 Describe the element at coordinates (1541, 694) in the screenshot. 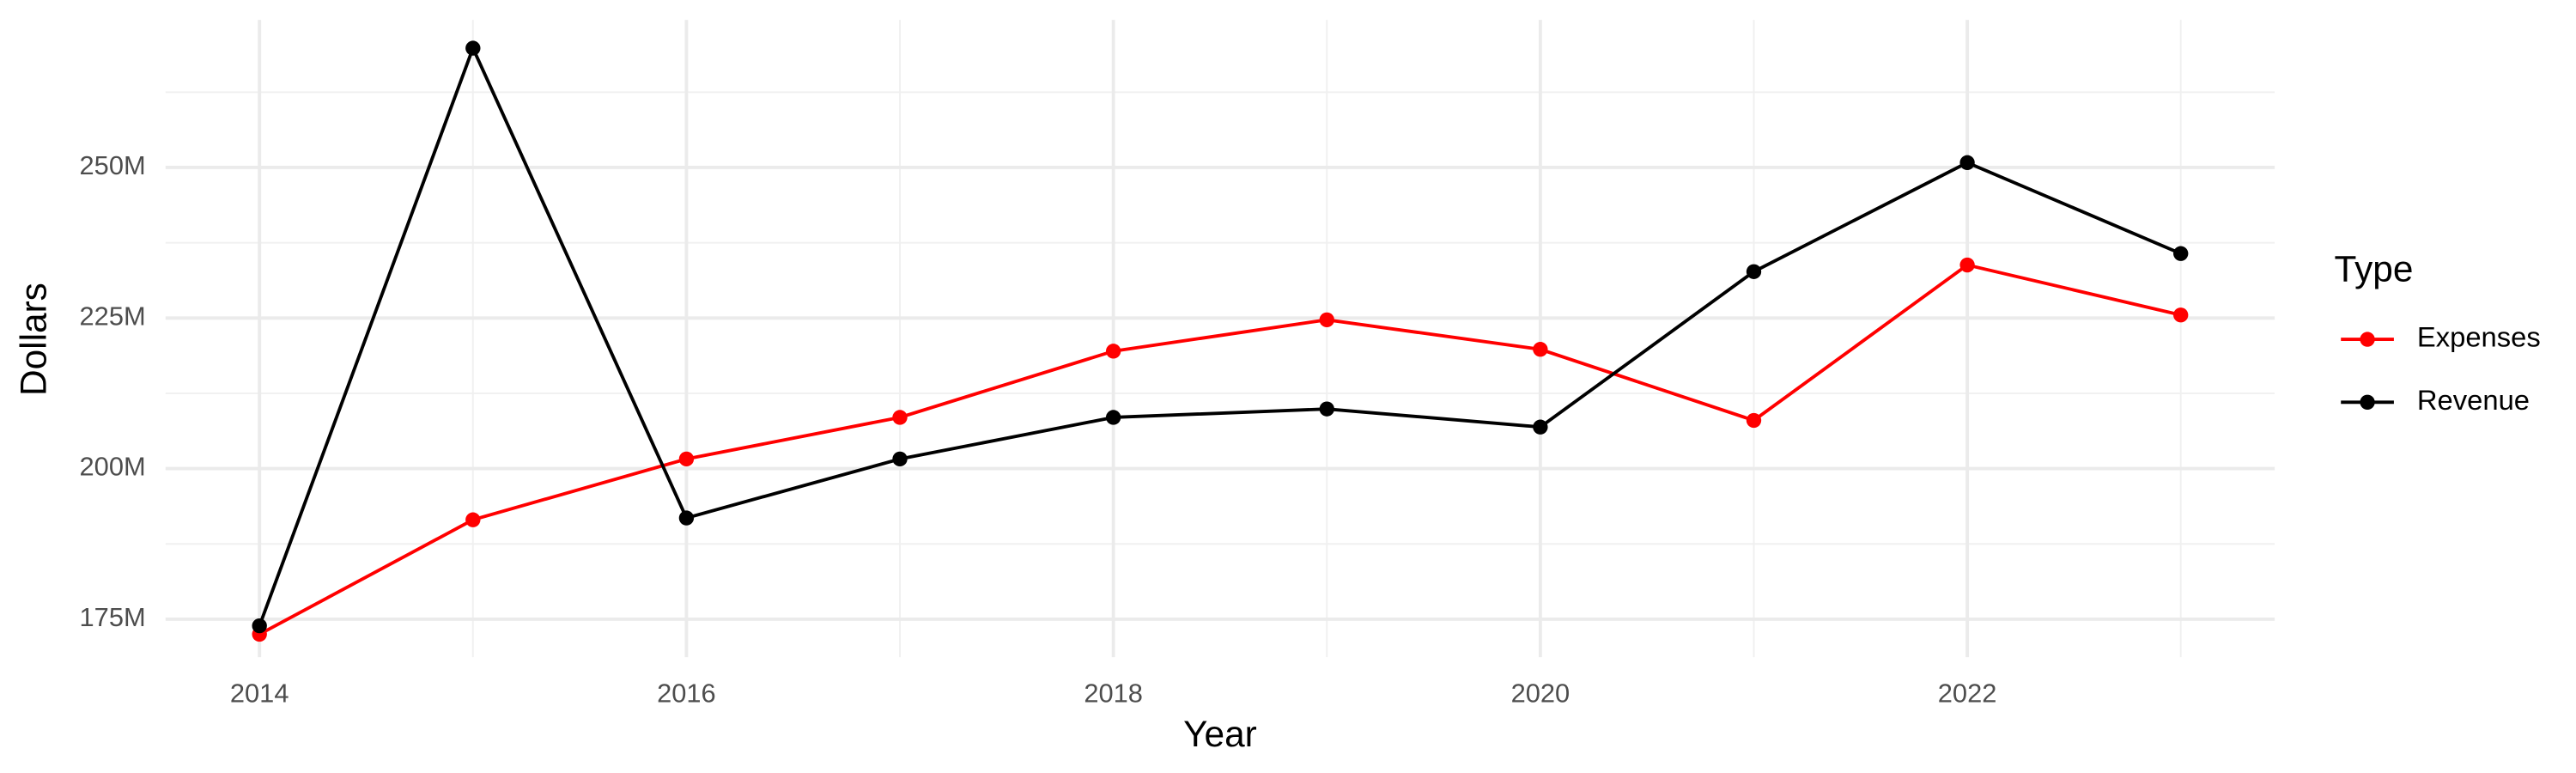

I see `x-tick-label: 2020` at that location.